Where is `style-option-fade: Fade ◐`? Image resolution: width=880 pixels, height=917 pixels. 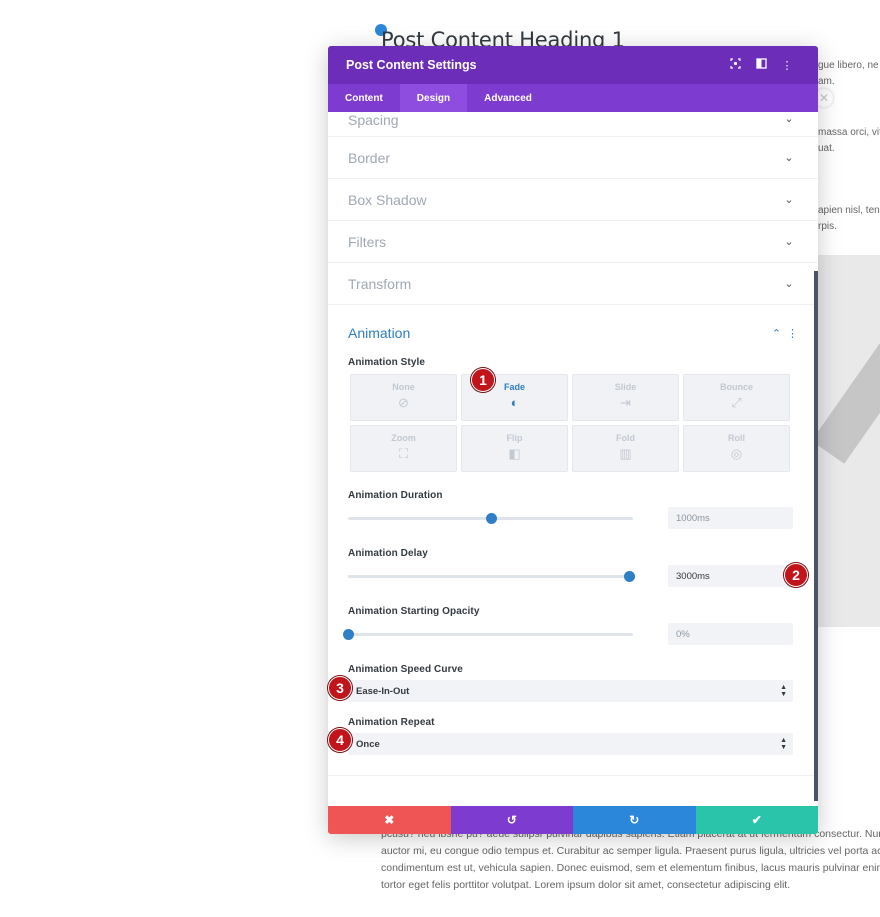
style-option-fade: Fade ◐ is located at coordinates (514, 397).